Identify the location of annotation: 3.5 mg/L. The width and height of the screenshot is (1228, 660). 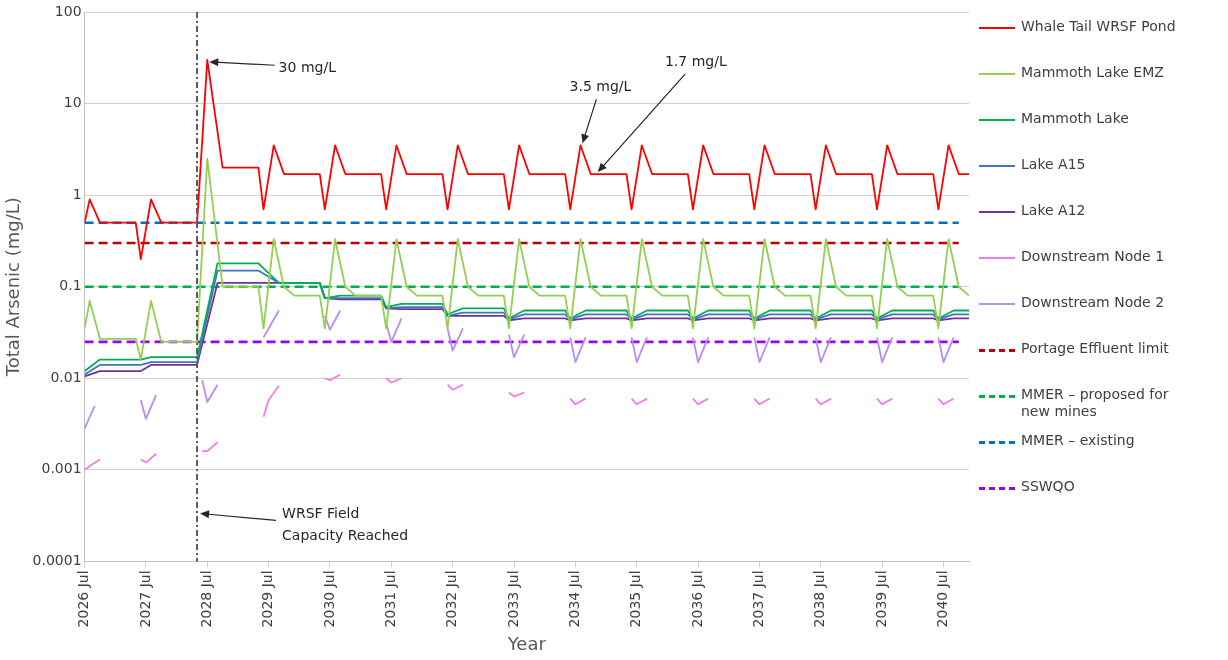
(600, 85).